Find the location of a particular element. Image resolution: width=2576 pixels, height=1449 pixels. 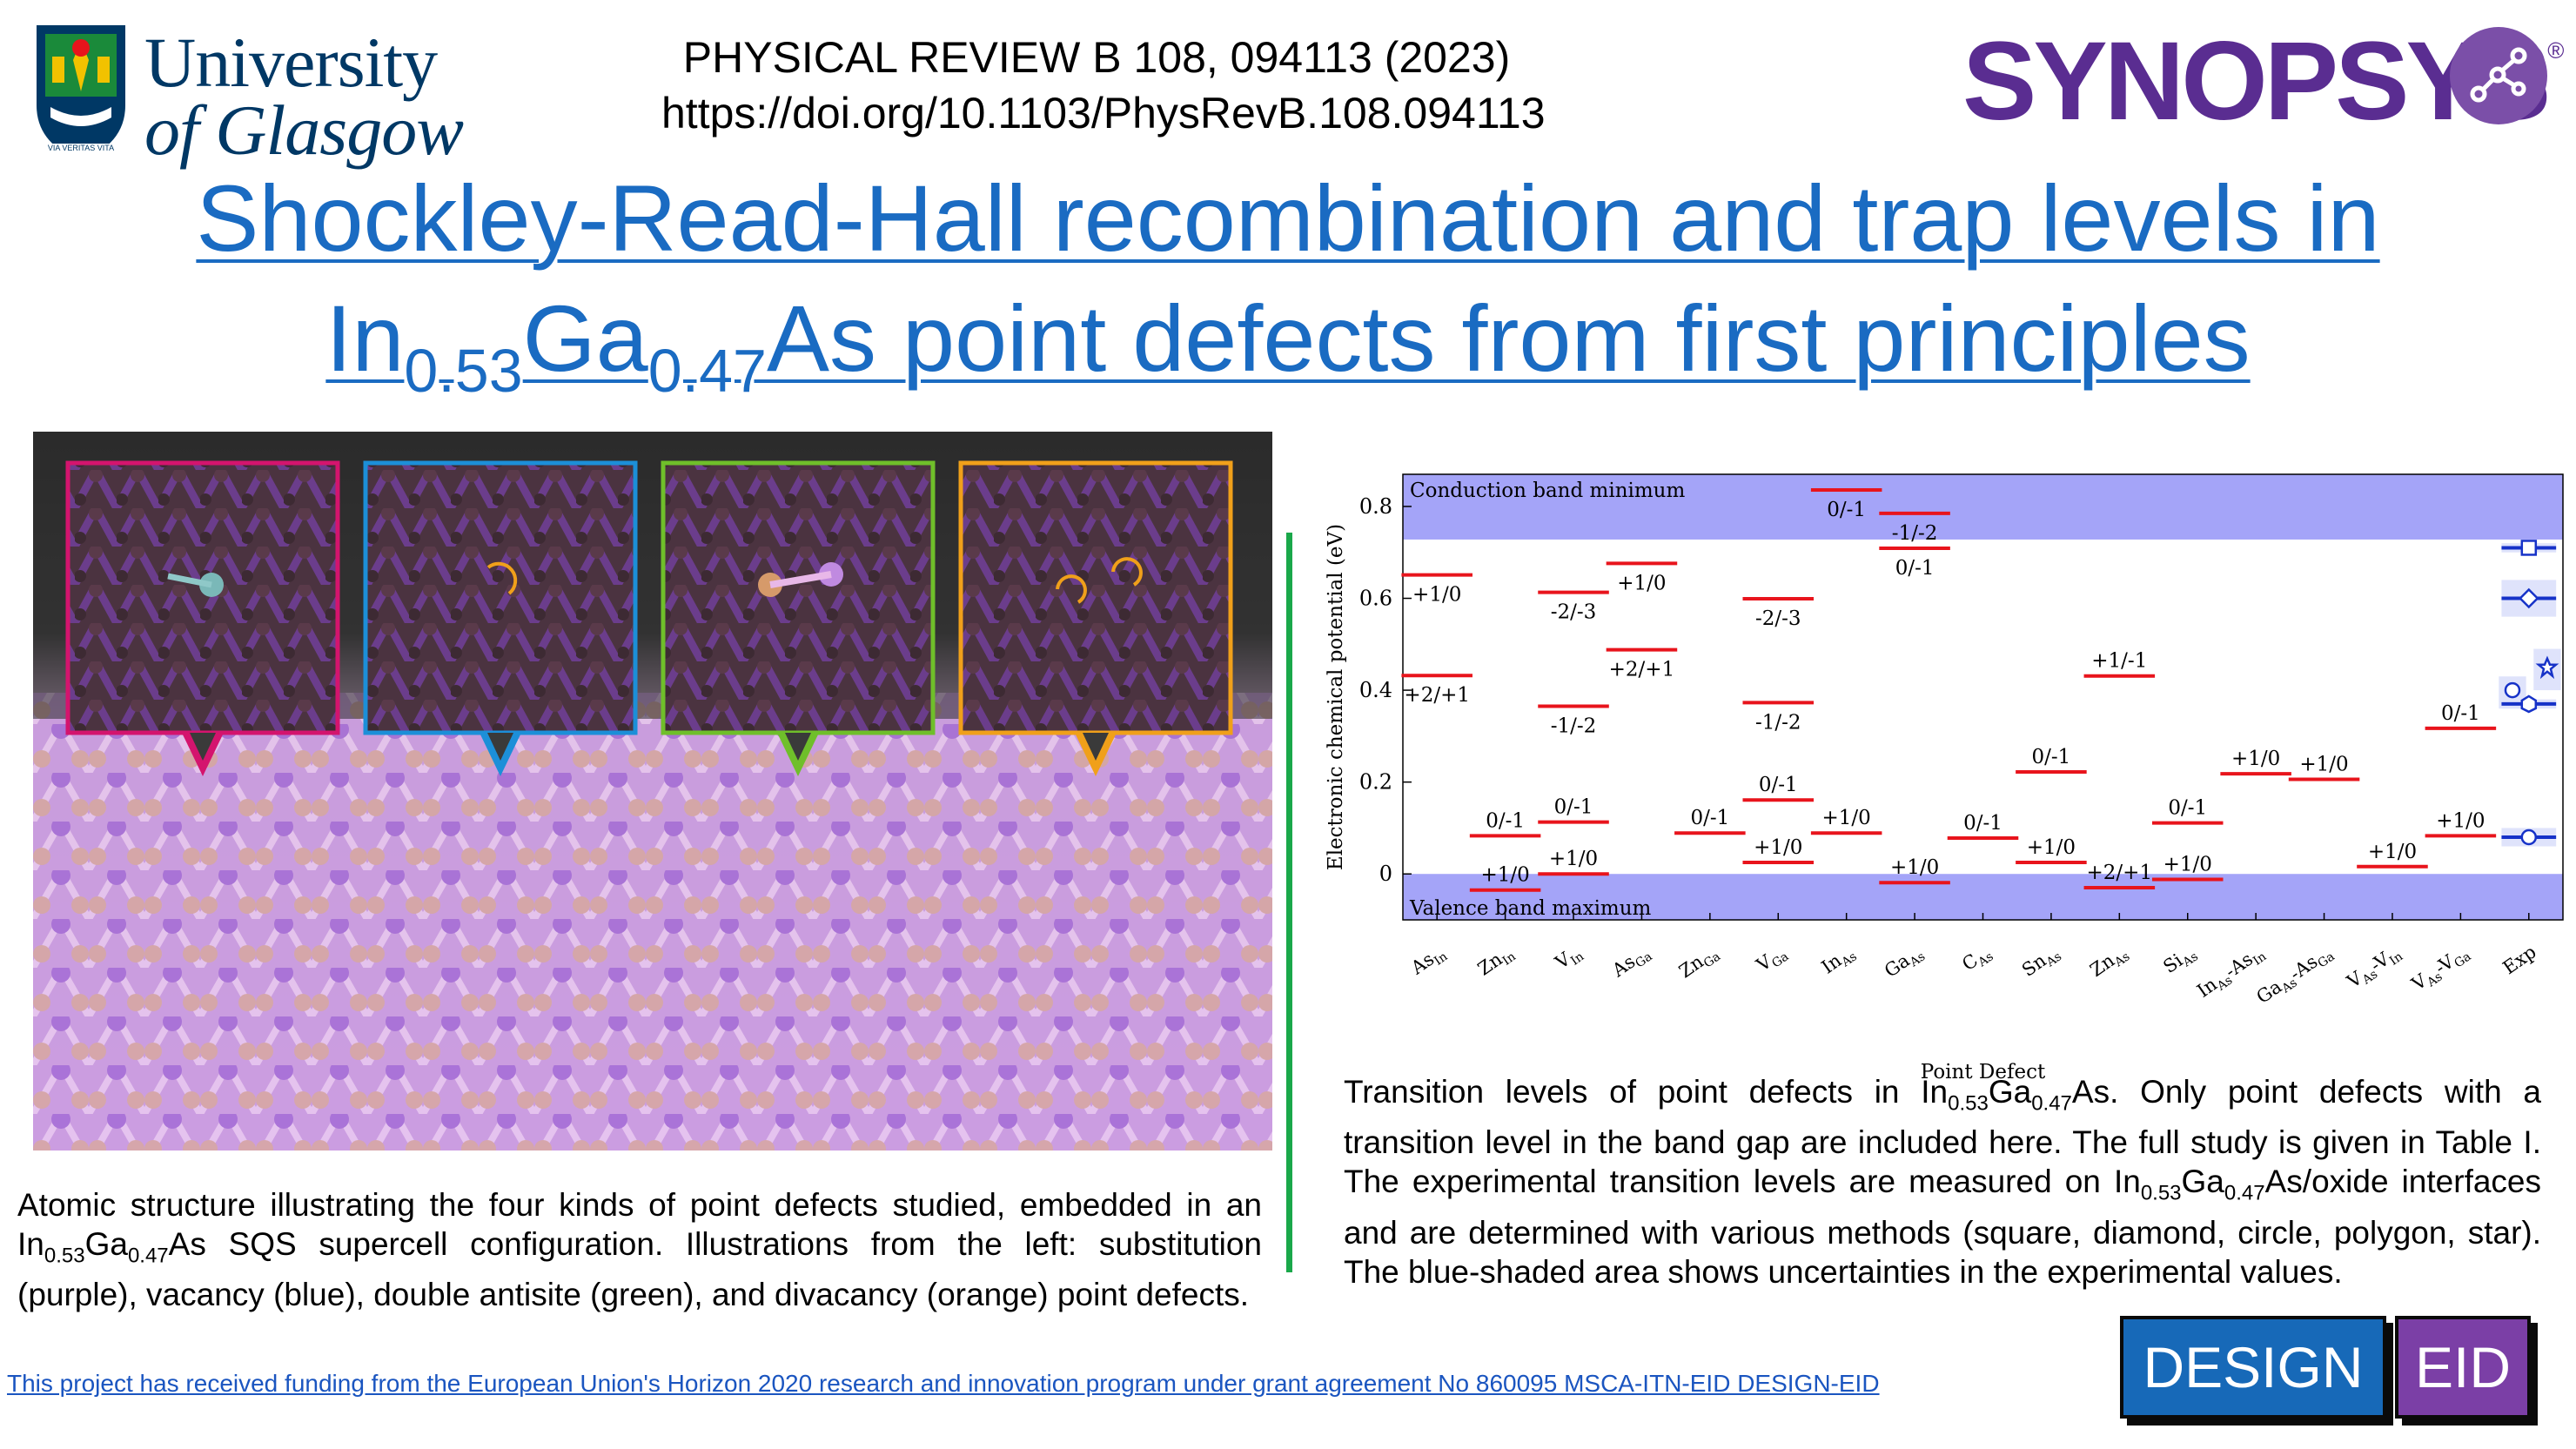

y-tick-label: 0 is located at coordinates (1385, 874).